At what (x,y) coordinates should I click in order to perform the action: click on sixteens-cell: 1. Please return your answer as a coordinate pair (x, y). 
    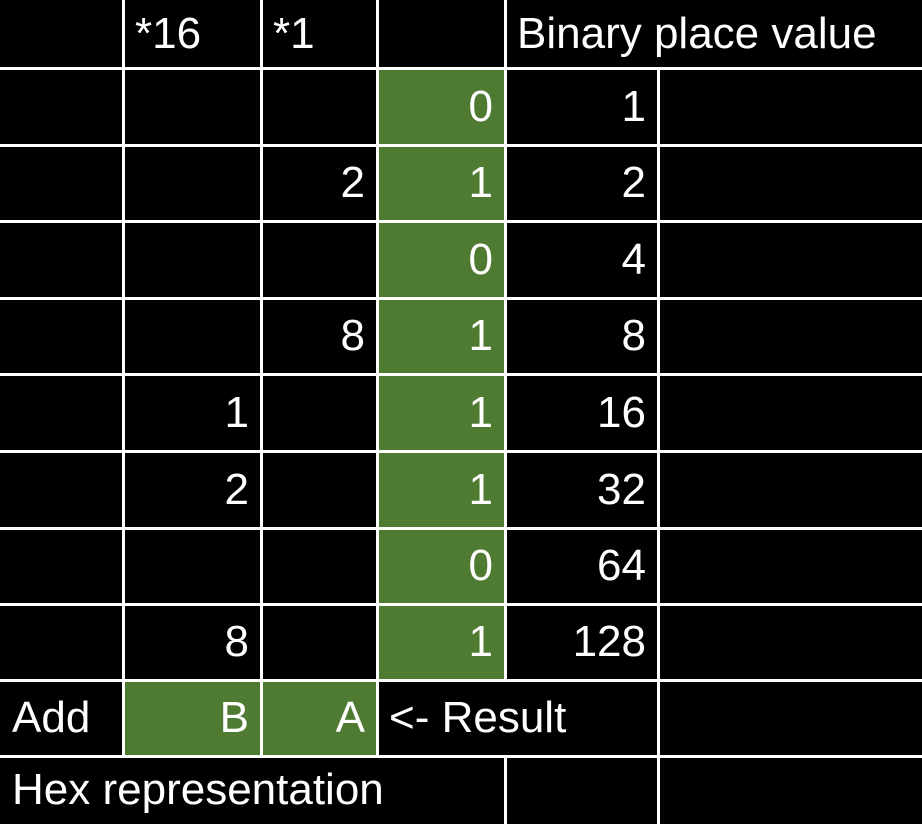
    Looking at the image, I should click on (236, 412).